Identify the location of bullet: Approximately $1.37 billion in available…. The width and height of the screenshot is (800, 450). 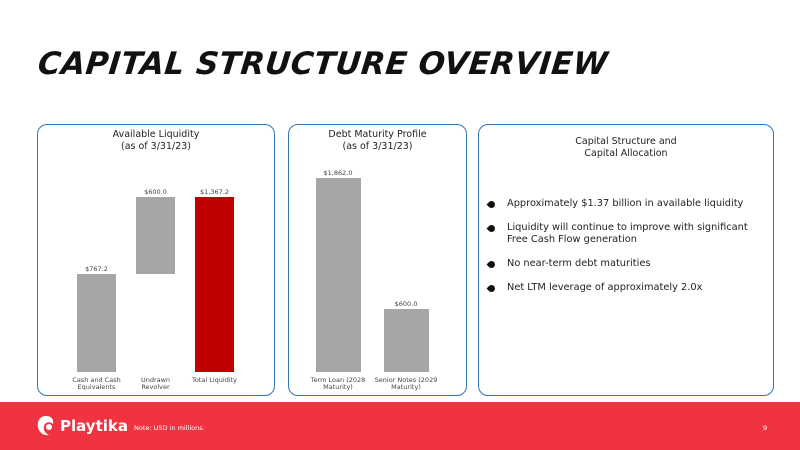
(626, 204).